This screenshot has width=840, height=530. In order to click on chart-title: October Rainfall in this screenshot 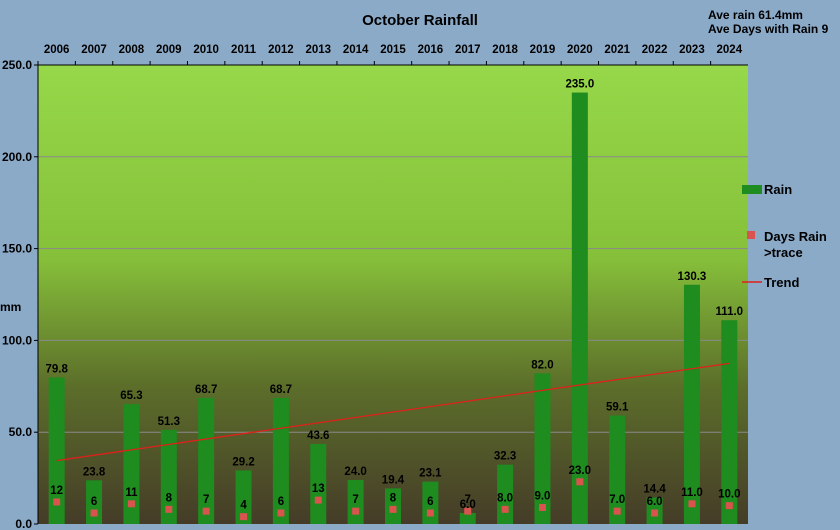, I will do `click(420, 20)`.